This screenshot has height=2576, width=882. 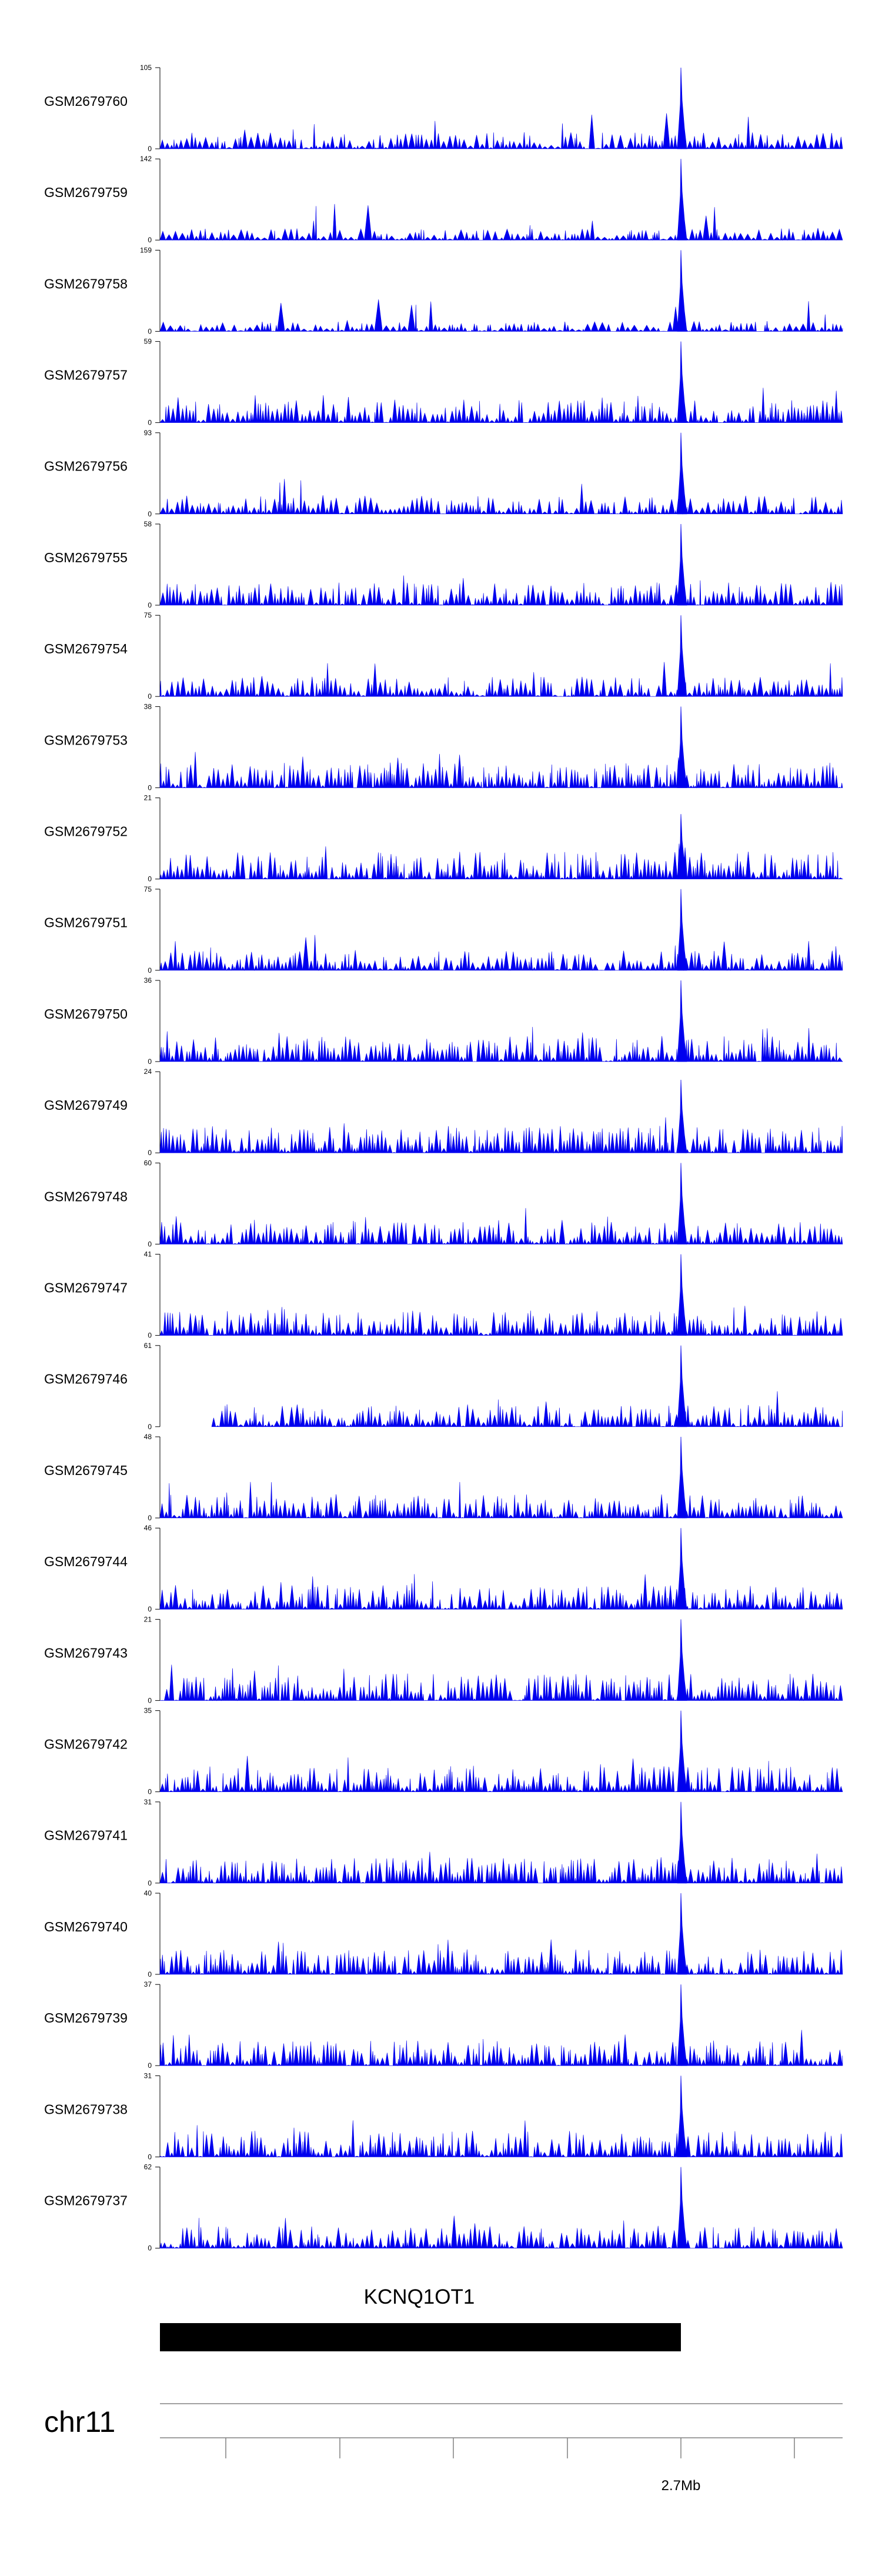 What do you see at coordinates (86, 1835) in the screenshot?
I see `track-label: GSM2679741` at bounding box center [86, 1835].